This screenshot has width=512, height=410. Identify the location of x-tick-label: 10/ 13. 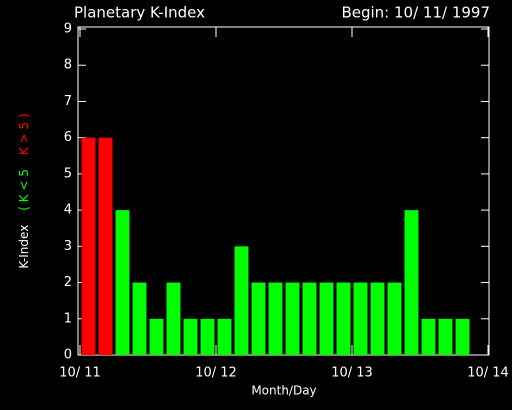
(352, 373).